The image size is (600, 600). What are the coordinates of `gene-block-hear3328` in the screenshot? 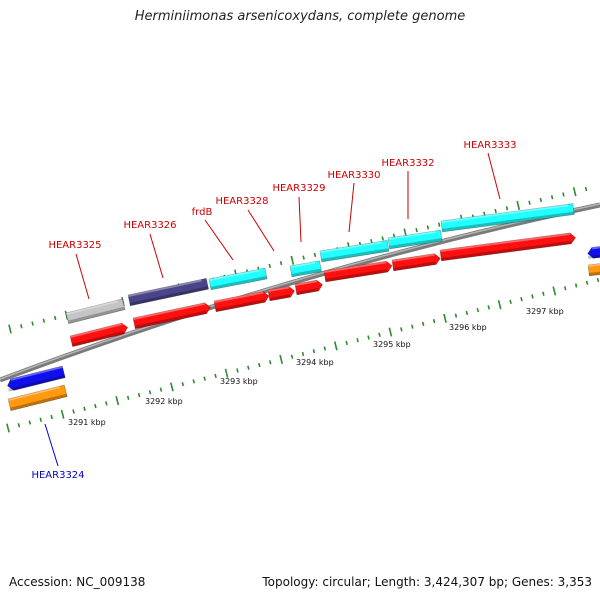 It's located at (281, 293).